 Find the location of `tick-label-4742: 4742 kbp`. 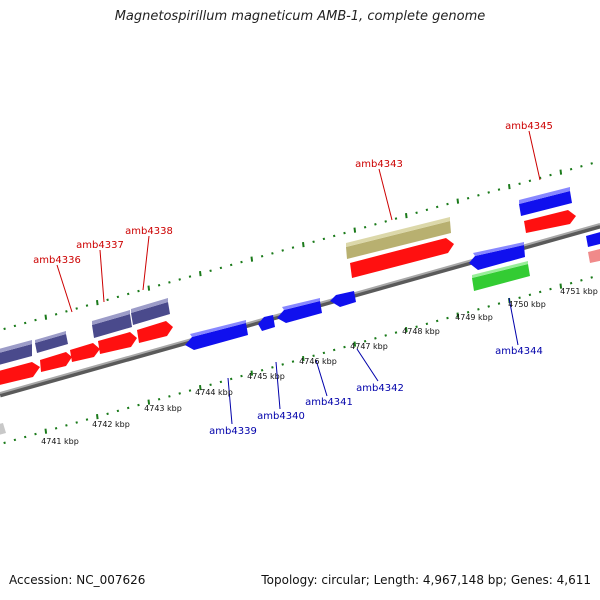

tick-label-4742: 4742 kbp is located at coordinates (111, 424).